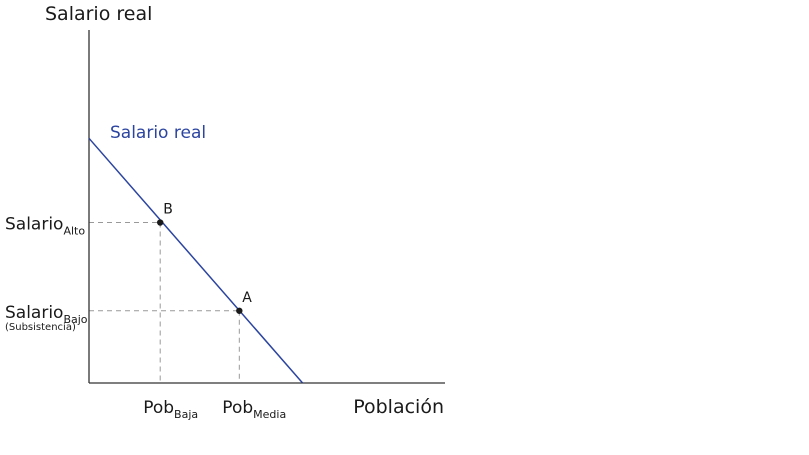  I want to click on y-tick-note-1: (Subsistencia), so click(40, 327).